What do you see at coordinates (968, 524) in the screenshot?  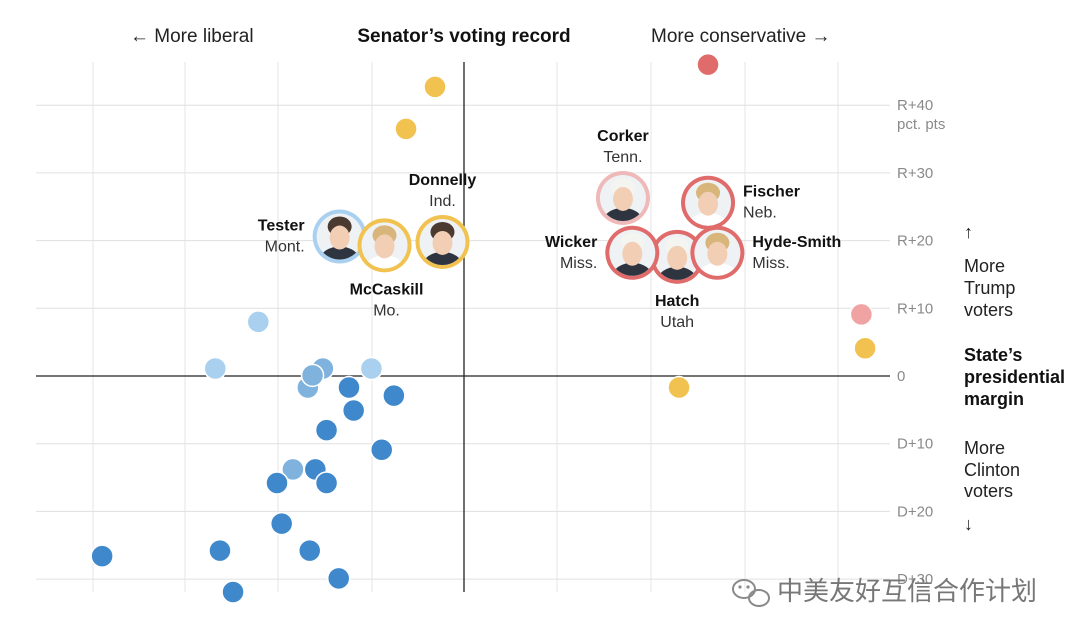 I see `down-arrow: ↓` at bounding box center [968, 524].